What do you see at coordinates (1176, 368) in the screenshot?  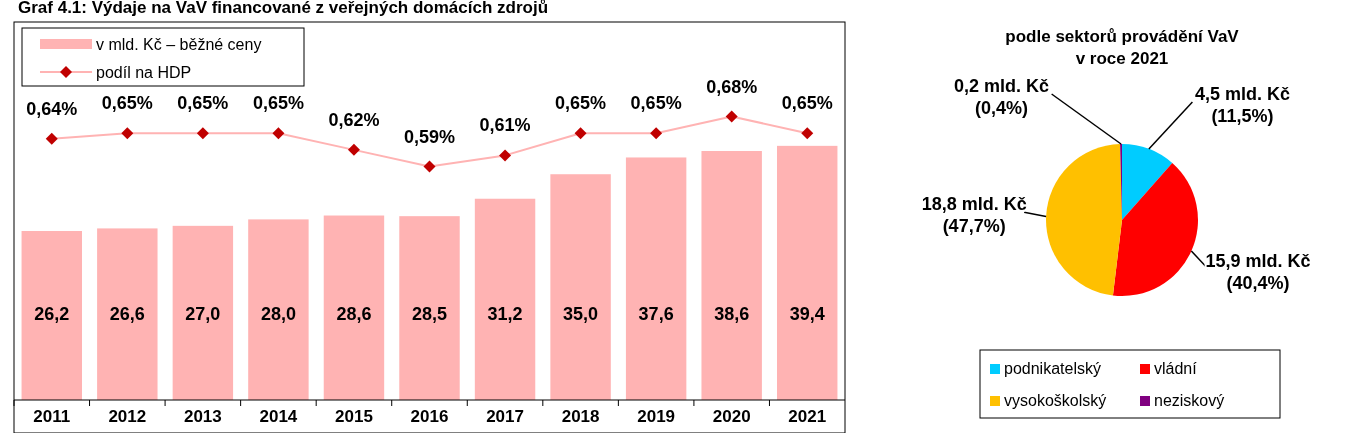 I see `legend-label: vládní` at bounding box center [1176, 368].